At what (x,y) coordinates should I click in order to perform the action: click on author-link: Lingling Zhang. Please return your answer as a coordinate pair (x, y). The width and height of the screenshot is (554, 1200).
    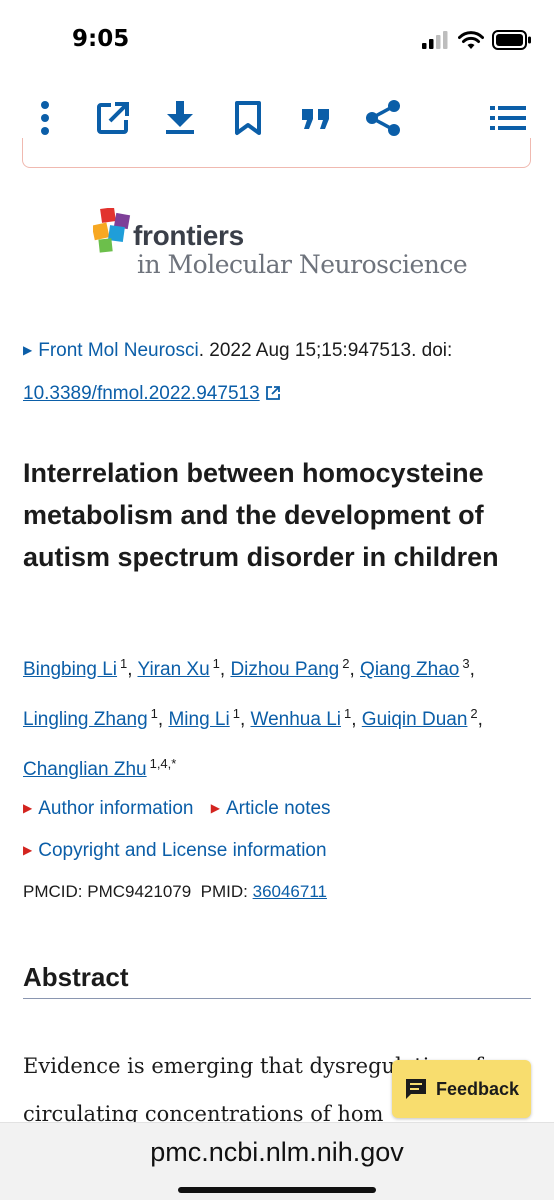
    Looking at the image, I should click on (85, 719).